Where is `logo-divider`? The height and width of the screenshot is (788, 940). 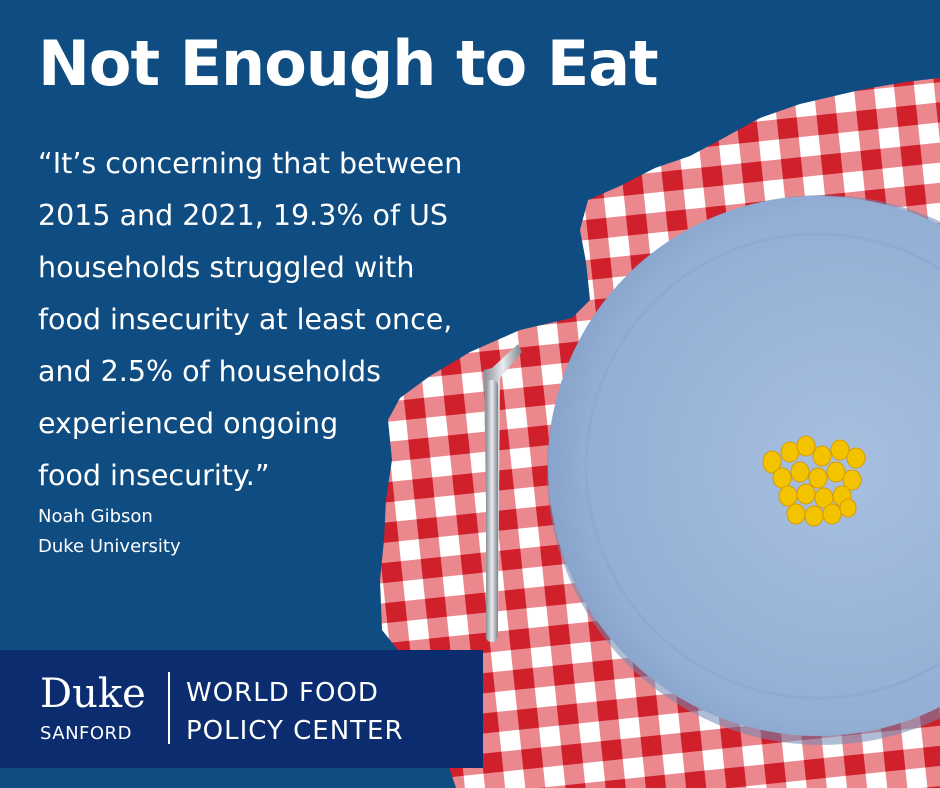
logo-divider is located at coordinates (169, 708).